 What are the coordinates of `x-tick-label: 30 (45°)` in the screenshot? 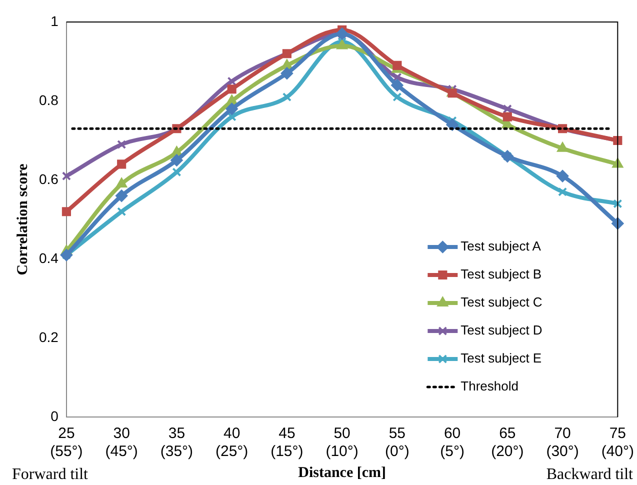 It's located at (121, 442).